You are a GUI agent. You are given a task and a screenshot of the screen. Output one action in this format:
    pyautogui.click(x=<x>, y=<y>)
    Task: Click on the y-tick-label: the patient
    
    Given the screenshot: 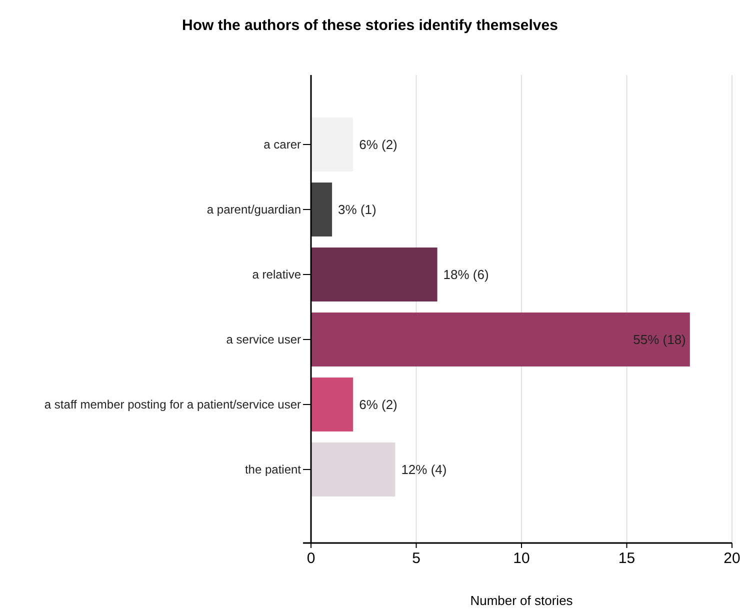 What is the action you would take?
    pyautogui.click(x=273, y=469)
    